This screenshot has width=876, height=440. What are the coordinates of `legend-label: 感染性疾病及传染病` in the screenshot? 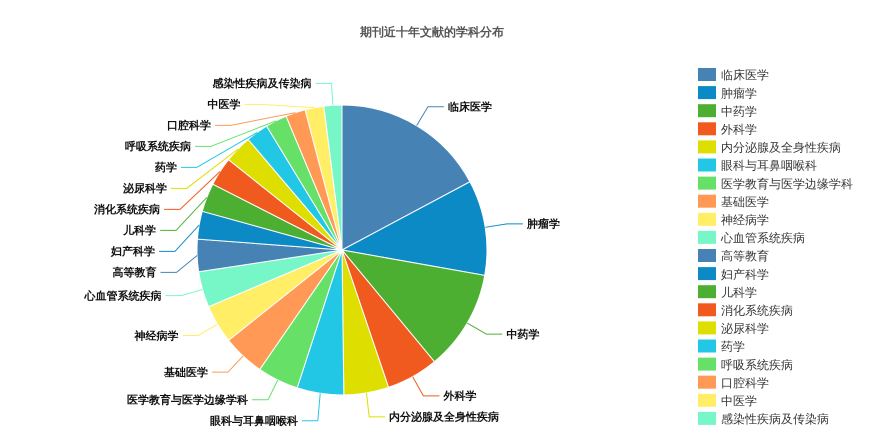 It's located at (775, 419).